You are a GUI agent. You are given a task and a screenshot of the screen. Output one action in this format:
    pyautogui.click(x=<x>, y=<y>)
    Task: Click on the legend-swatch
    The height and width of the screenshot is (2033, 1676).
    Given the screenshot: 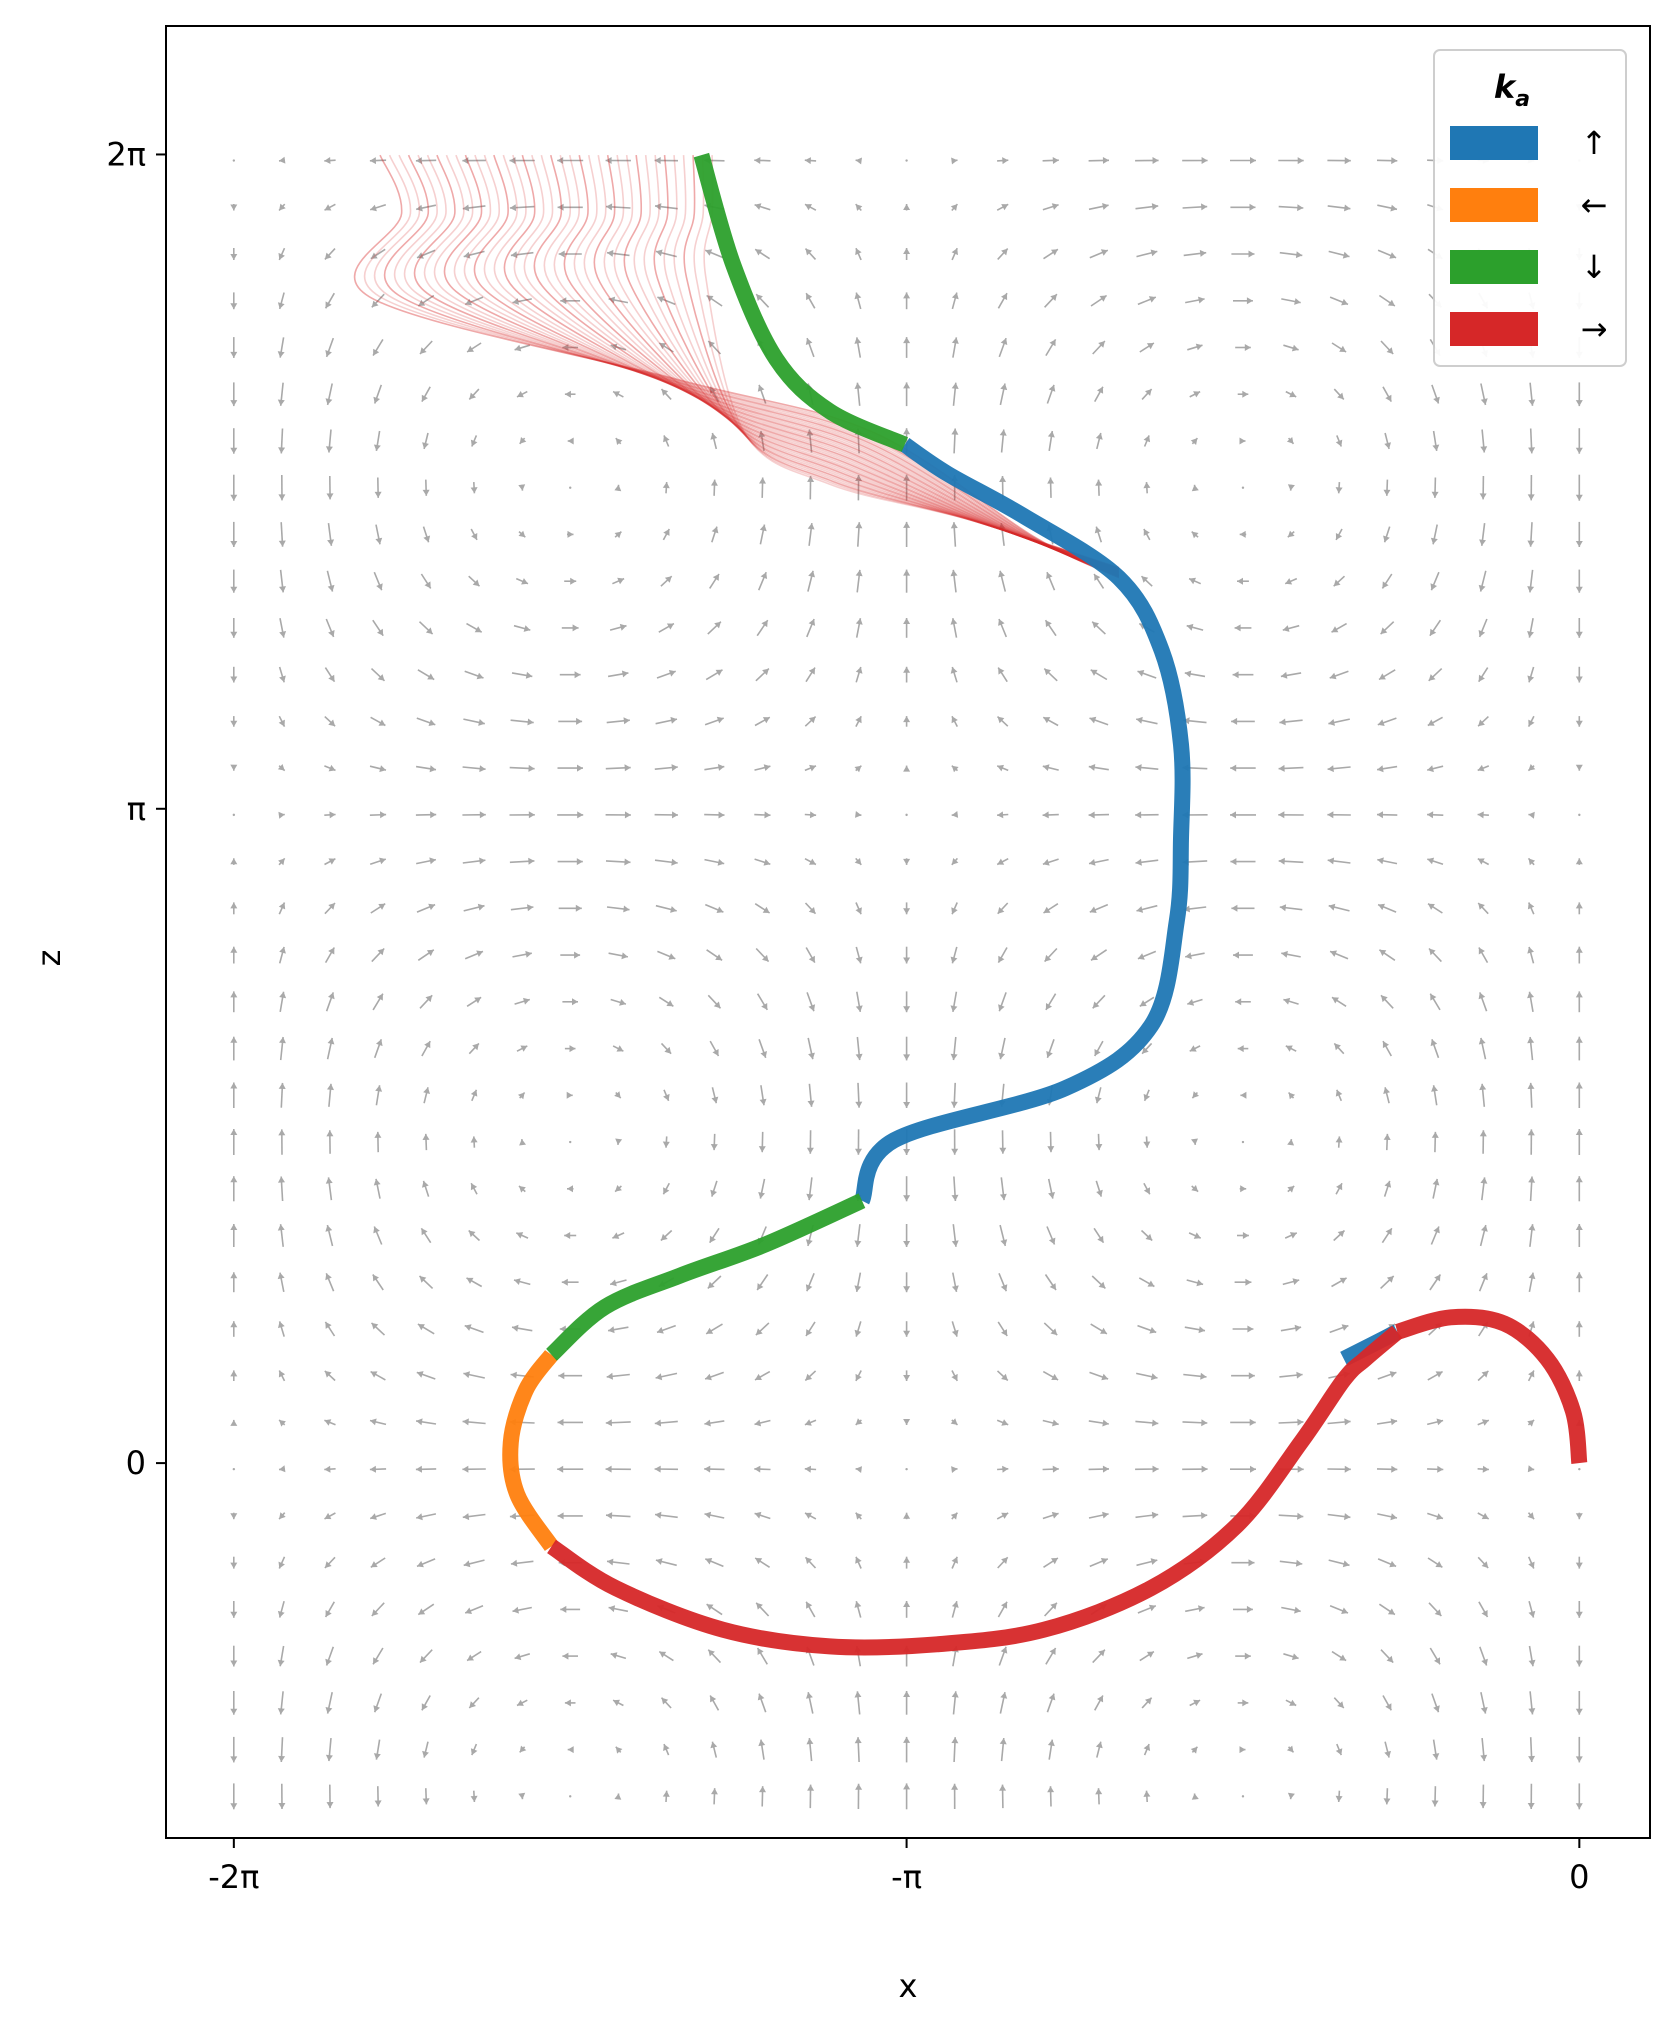 What is the action you would take?
    pyautogui.click(x=1494, y=329)
    